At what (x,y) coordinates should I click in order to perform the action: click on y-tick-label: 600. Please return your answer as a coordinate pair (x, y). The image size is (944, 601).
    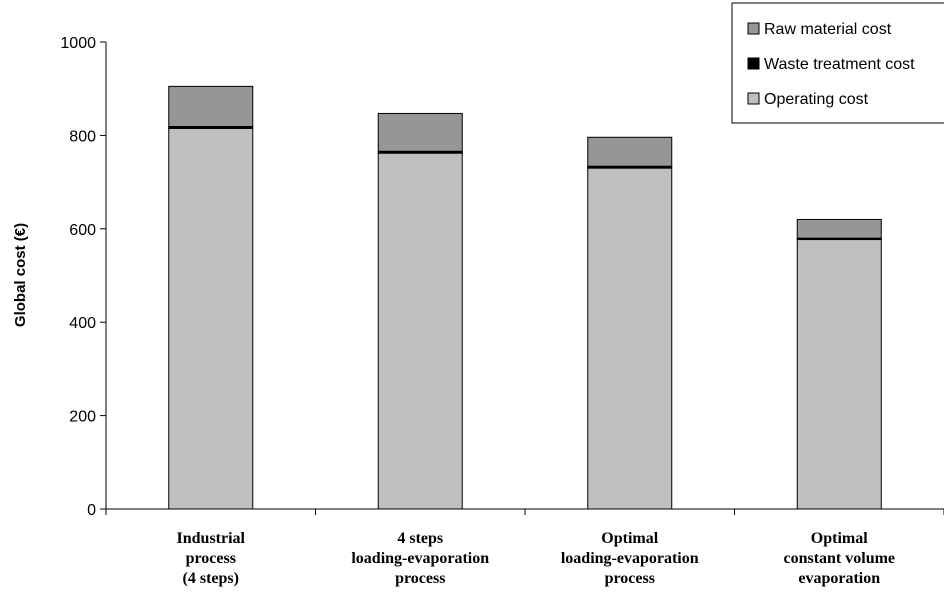
    Looking at the image, I should click on (82, 230).